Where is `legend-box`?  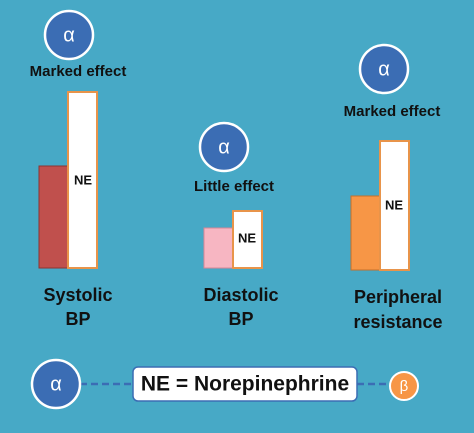 legend-box is located at coordinates (245, 384).